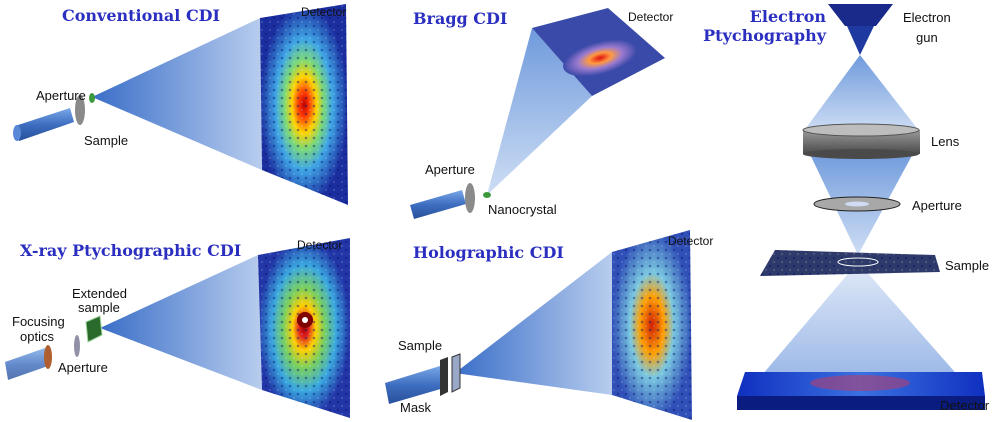 The height and width of the screenshot is (422, 1000). I want to click on lens-label: Lens, so click(945, 141).